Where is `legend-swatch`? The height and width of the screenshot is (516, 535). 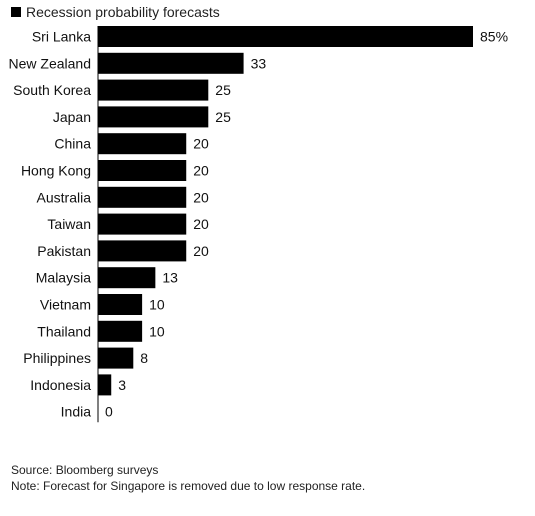
legend-swatch is located at coordinates (16, 12).